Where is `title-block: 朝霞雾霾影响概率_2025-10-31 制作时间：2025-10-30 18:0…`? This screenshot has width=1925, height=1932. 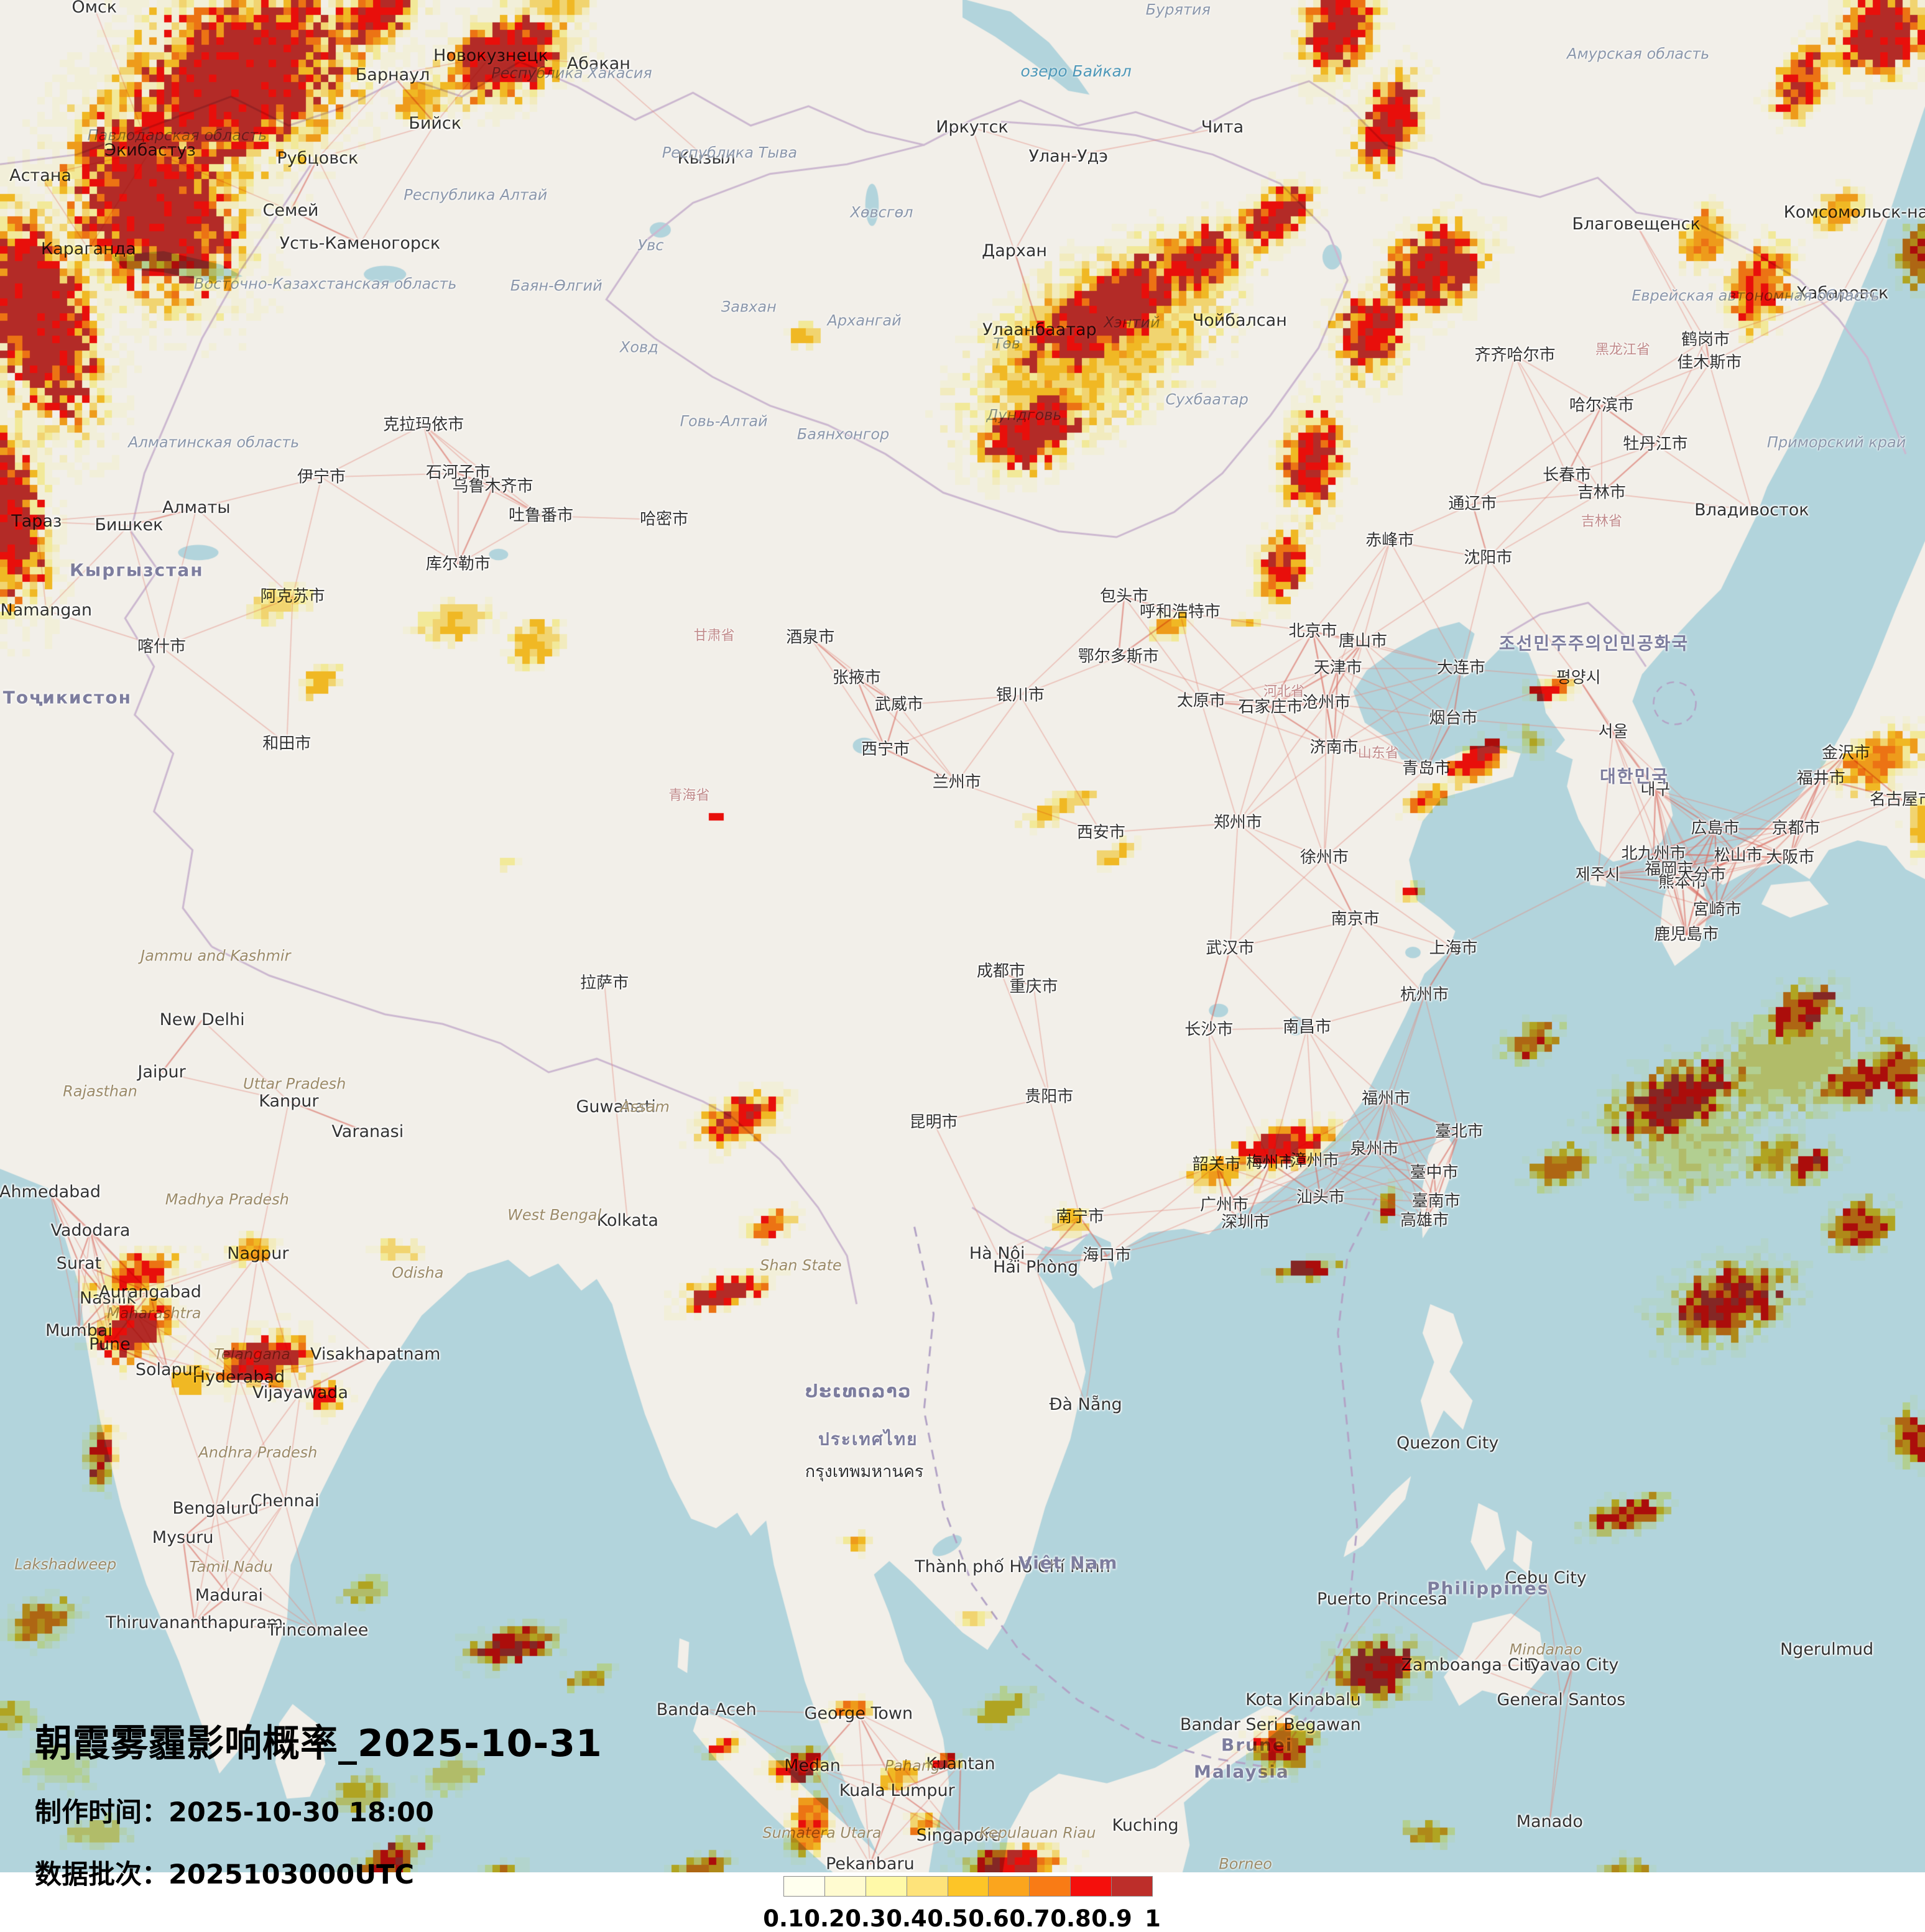 title-block: 朝霞雾霾影响概率_2025-10-31 制作时间：2025-10-30 18:0… is located at coordinates (318, 1802).